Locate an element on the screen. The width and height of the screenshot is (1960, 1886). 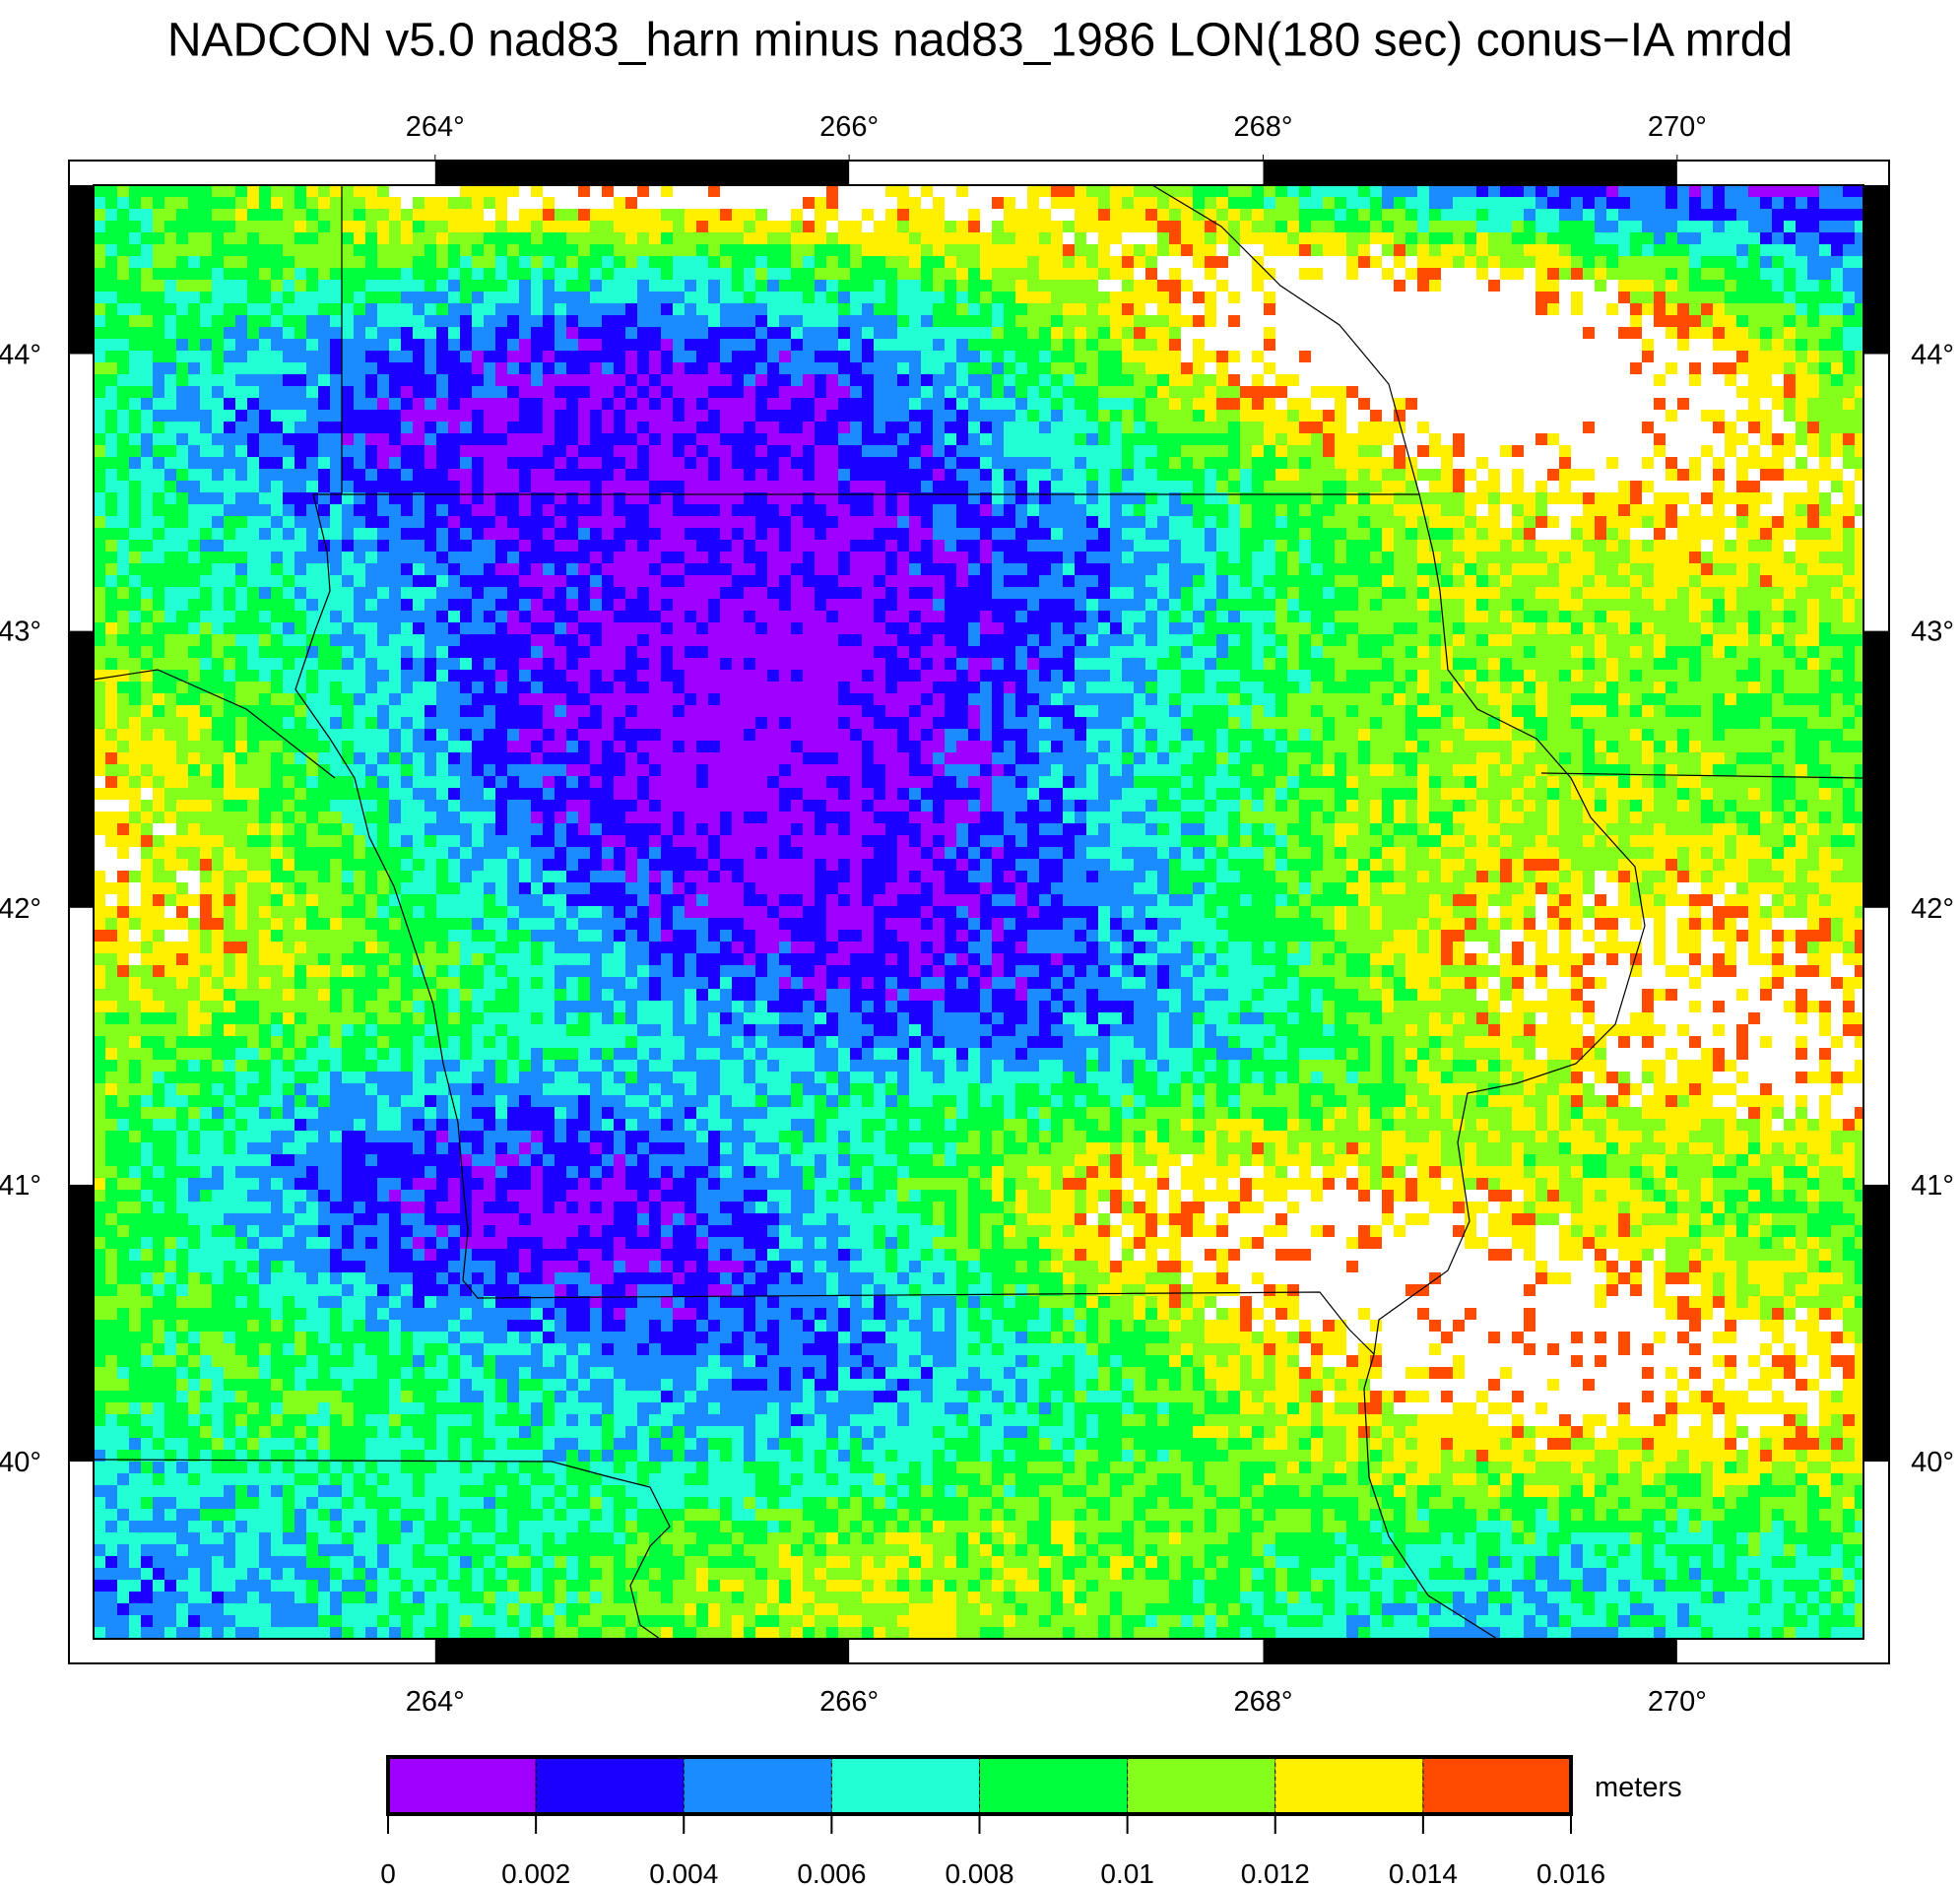
colorbar-label: meters is located at coordinates (1639, 1787).